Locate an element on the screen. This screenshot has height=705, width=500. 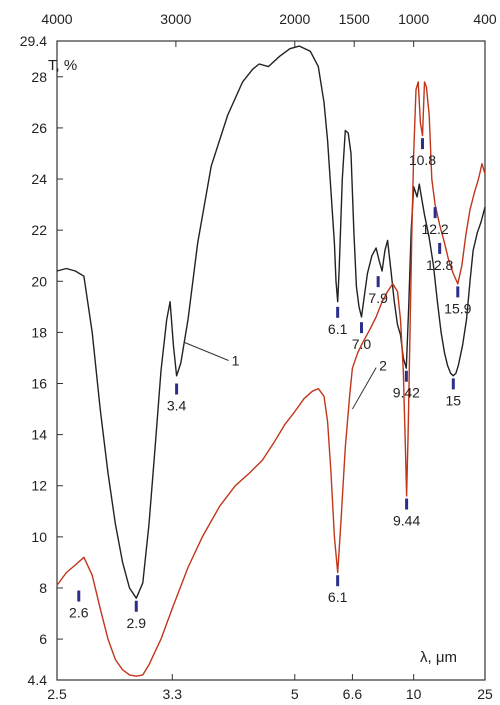
peak-label: 3.4 is located at coordinates (177, 406).